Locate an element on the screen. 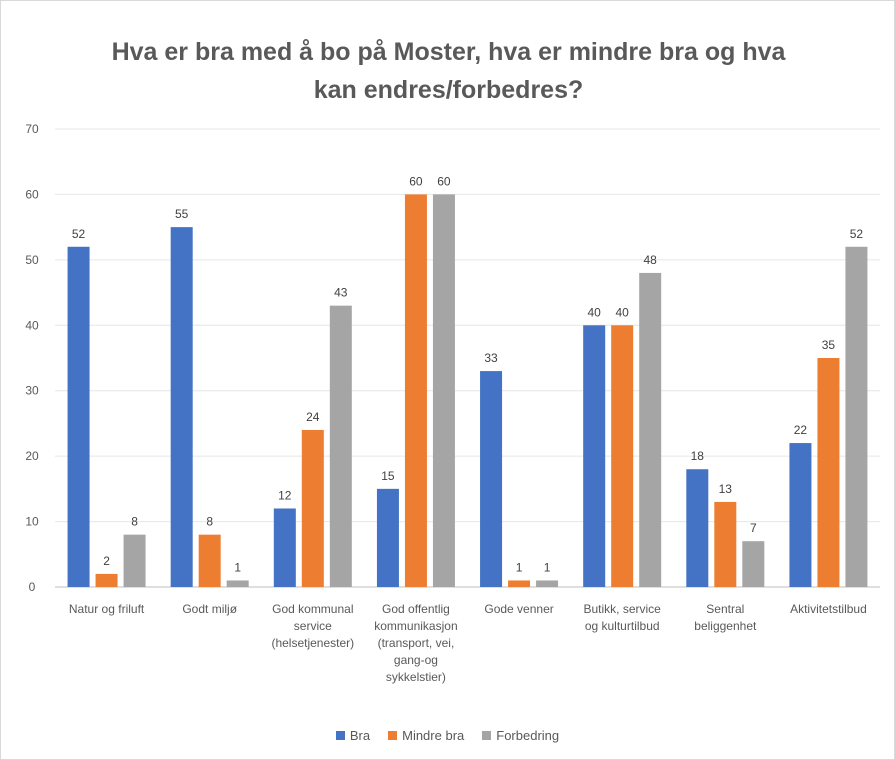 The width and height of the screenshot is (895, 760). y-tick-label: 20 is located at coordinates (32, 456).